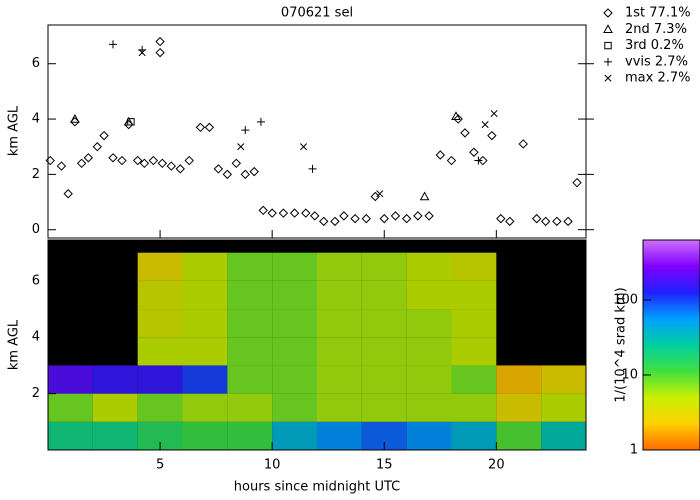  What do you see at coordinates (656, 61) in the screenshot?
I see `legend-label: vvis 2.7%` at bounding box center [656, 61].